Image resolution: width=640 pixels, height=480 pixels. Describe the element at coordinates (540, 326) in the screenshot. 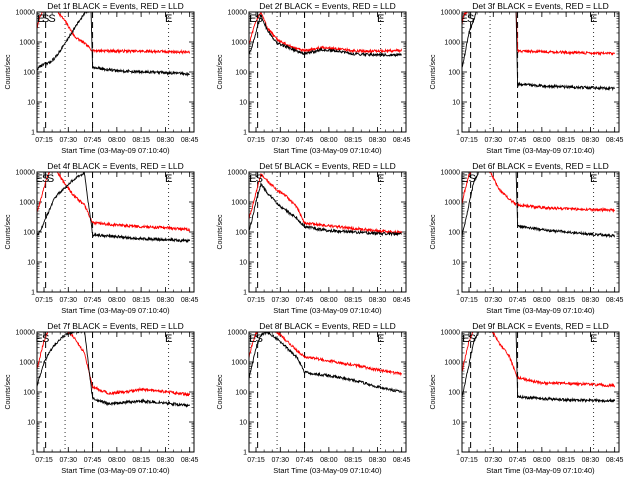

I see `chart-title: Det 9f BLACK = Events, RED = LLD` at that location.